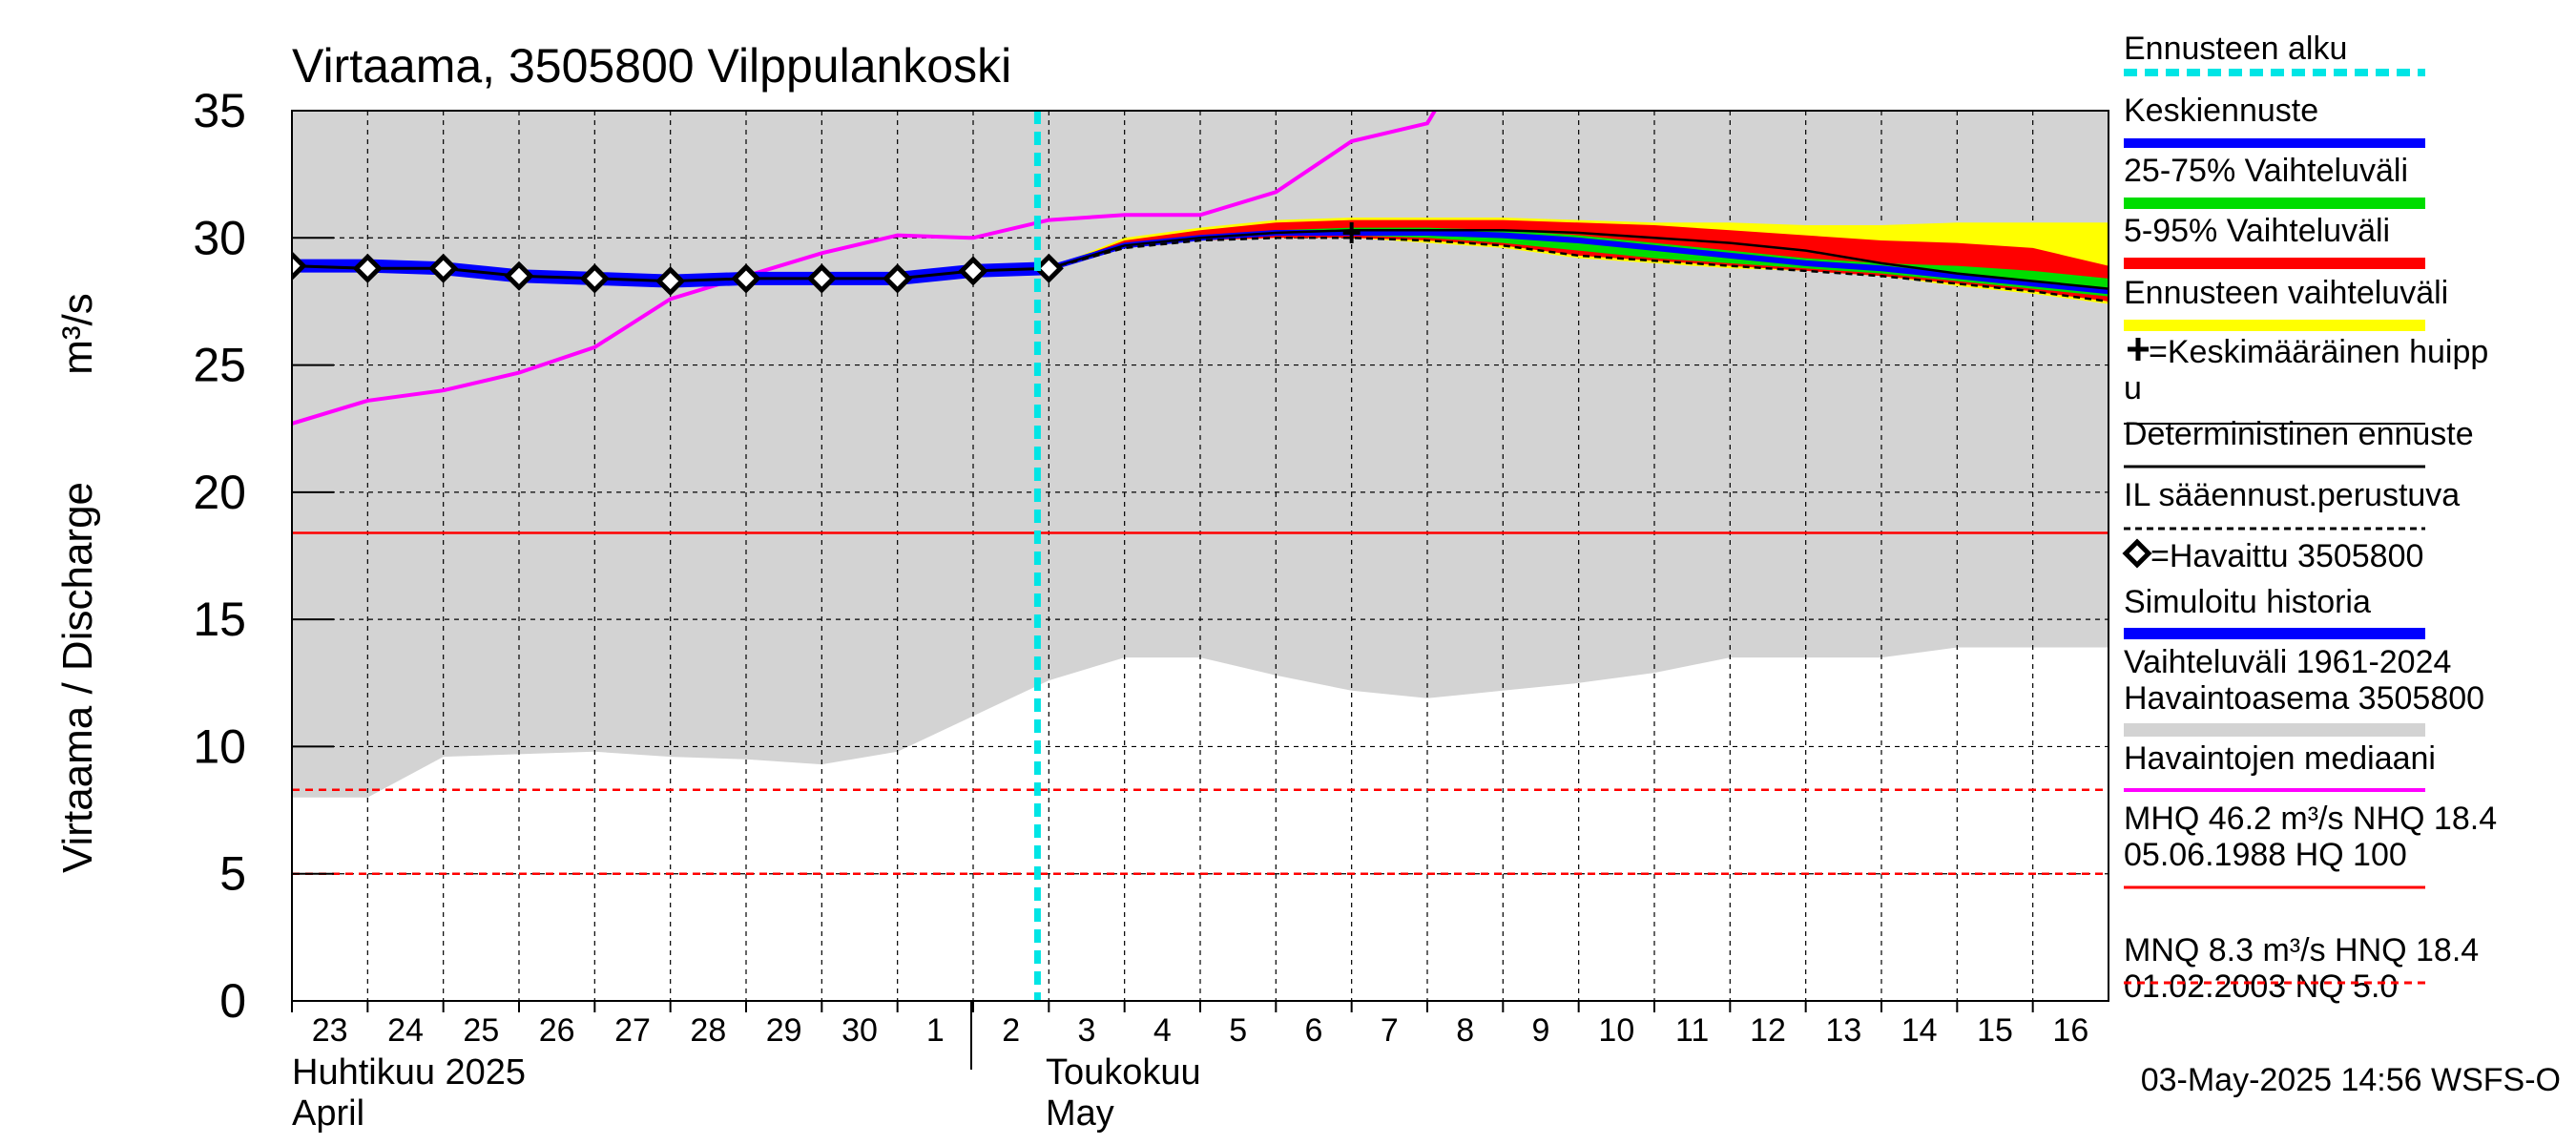 The image size is (2576, 1145). I want to click on legend-label-hist: Vaihteluväli 1961-2024, so click(2287, 662).